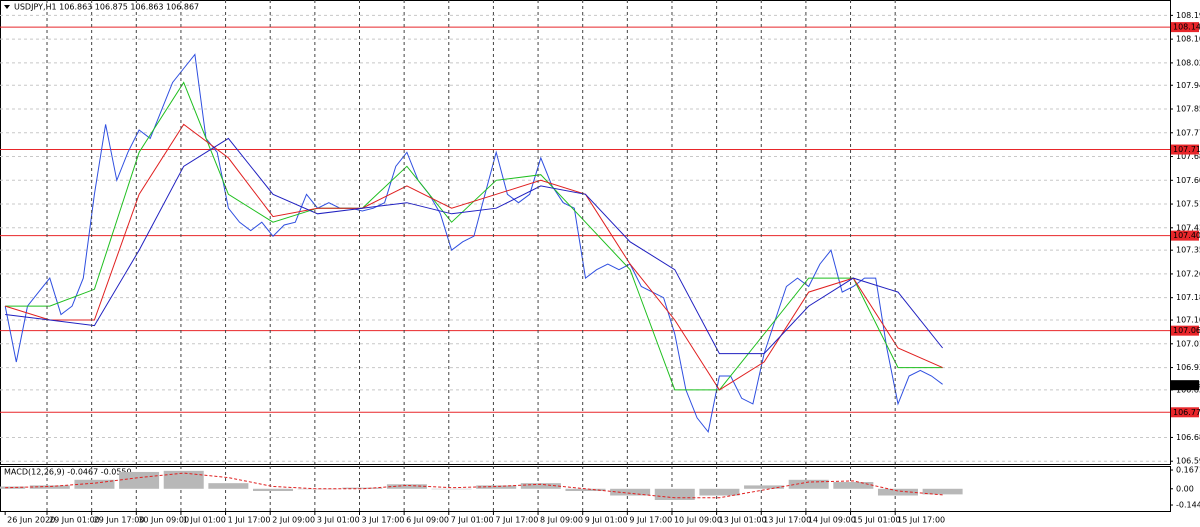 Image resolution: width=1200 pixels, height=527 pixels. Describe the element at coordinates (382, 520) in the screenshot. I see `x-tick-label: 3 Jul 17:00` at that location.